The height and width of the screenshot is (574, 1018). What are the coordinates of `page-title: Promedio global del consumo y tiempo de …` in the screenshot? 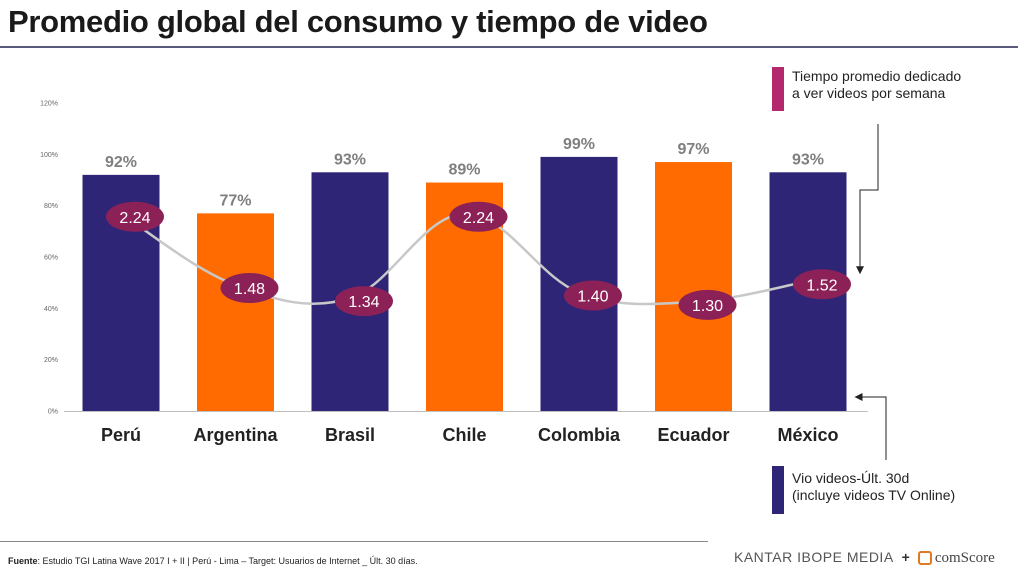 It's located at (358, 21).